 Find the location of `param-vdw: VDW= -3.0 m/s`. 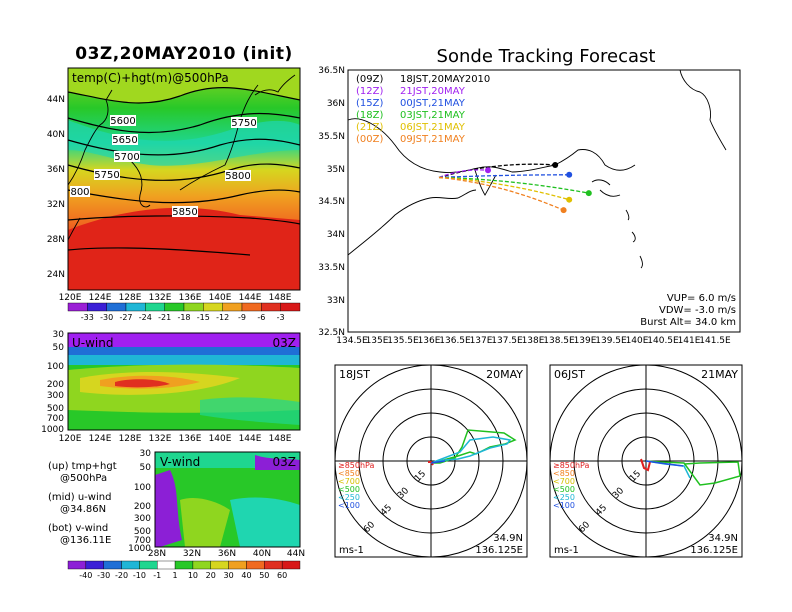

param-vdw: VDW= -3.0 m/s is located at coordinates (697, 310).